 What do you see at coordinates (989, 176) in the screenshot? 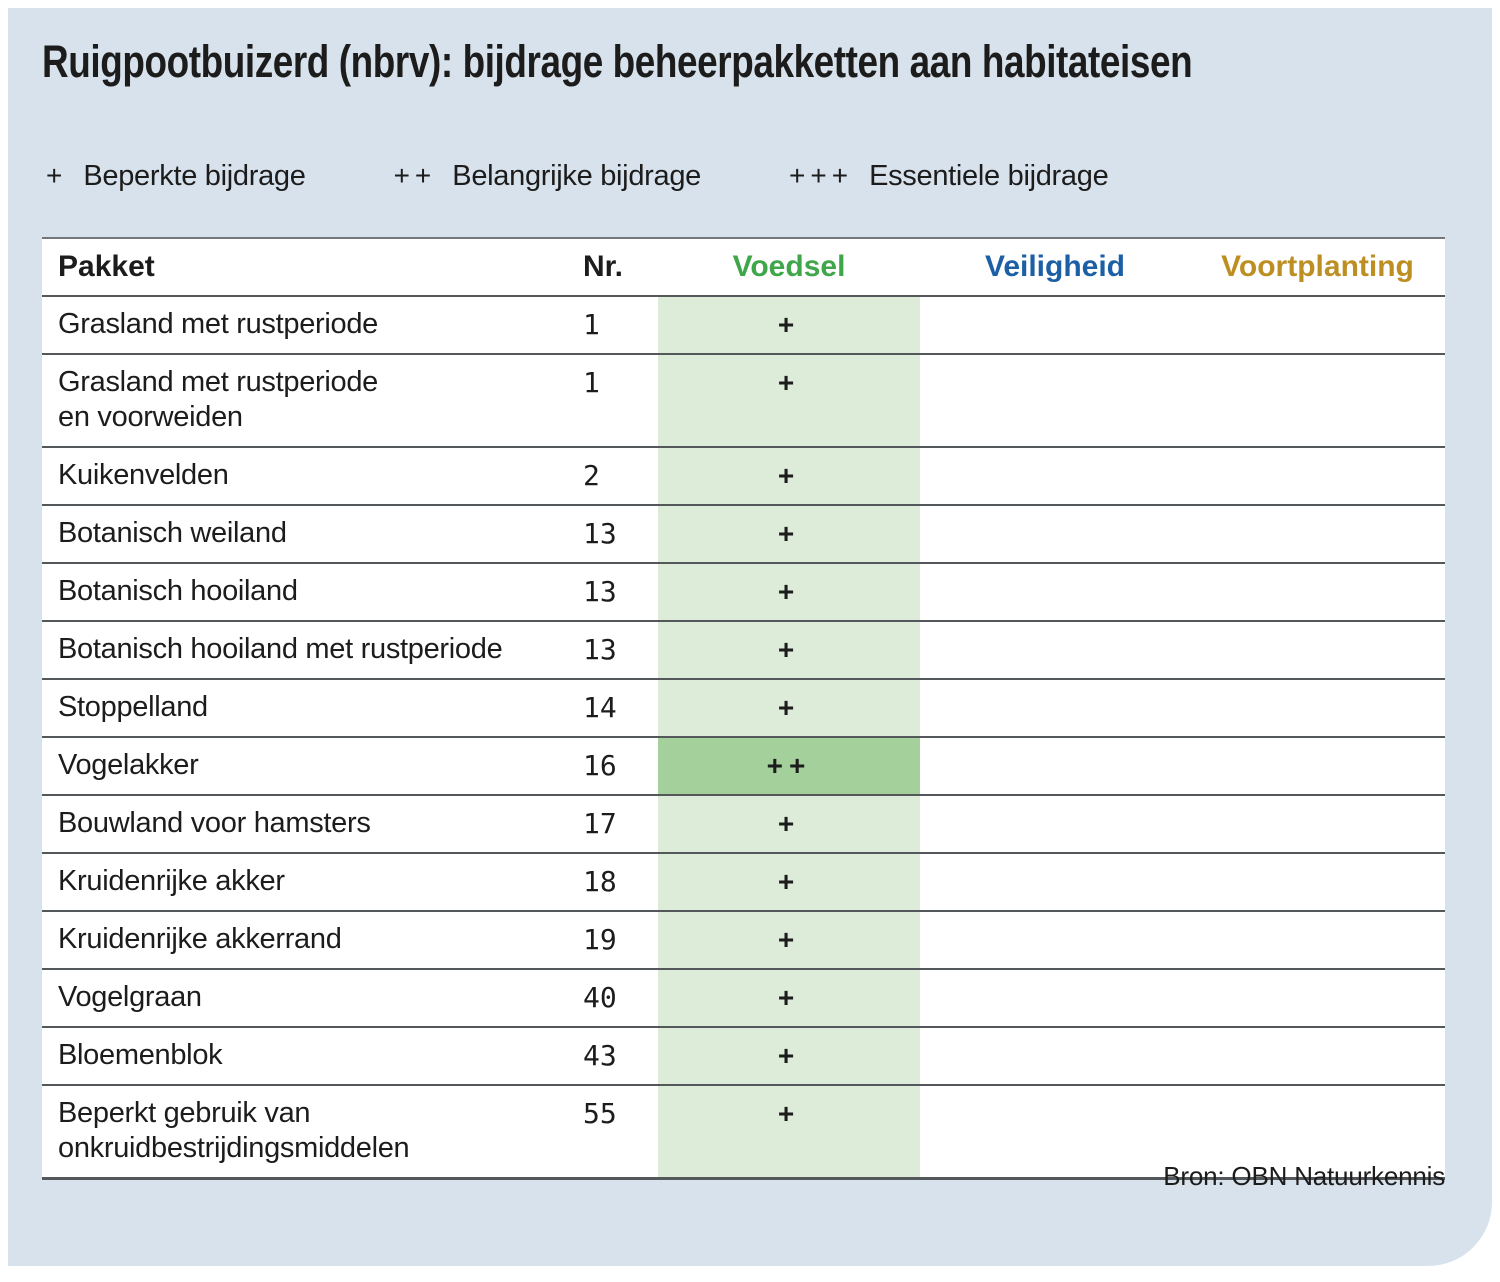
I see `legend-label: Essentiele bijdrage` at bounding box center [989, 176].